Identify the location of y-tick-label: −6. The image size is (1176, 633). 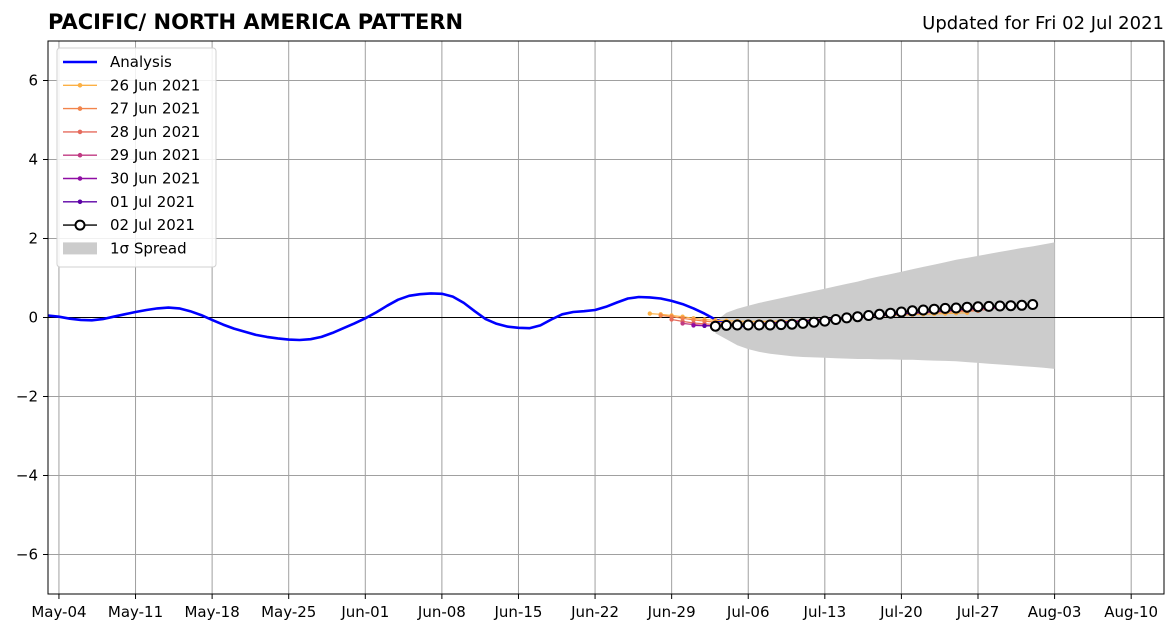
(27, 555).